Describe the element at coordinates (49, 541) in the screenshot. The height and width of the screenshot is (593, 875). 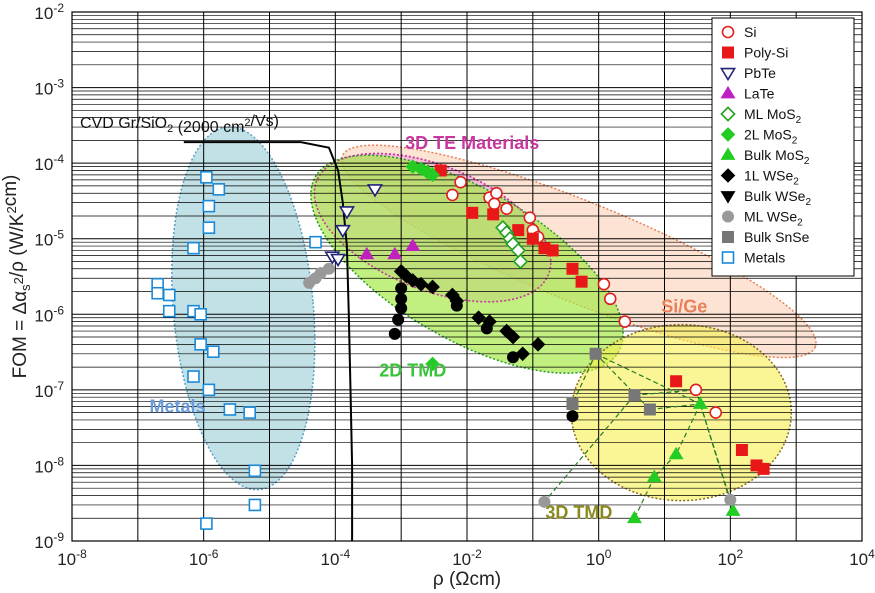
I see `y-tick-label: 10⁻⁹` at that location.